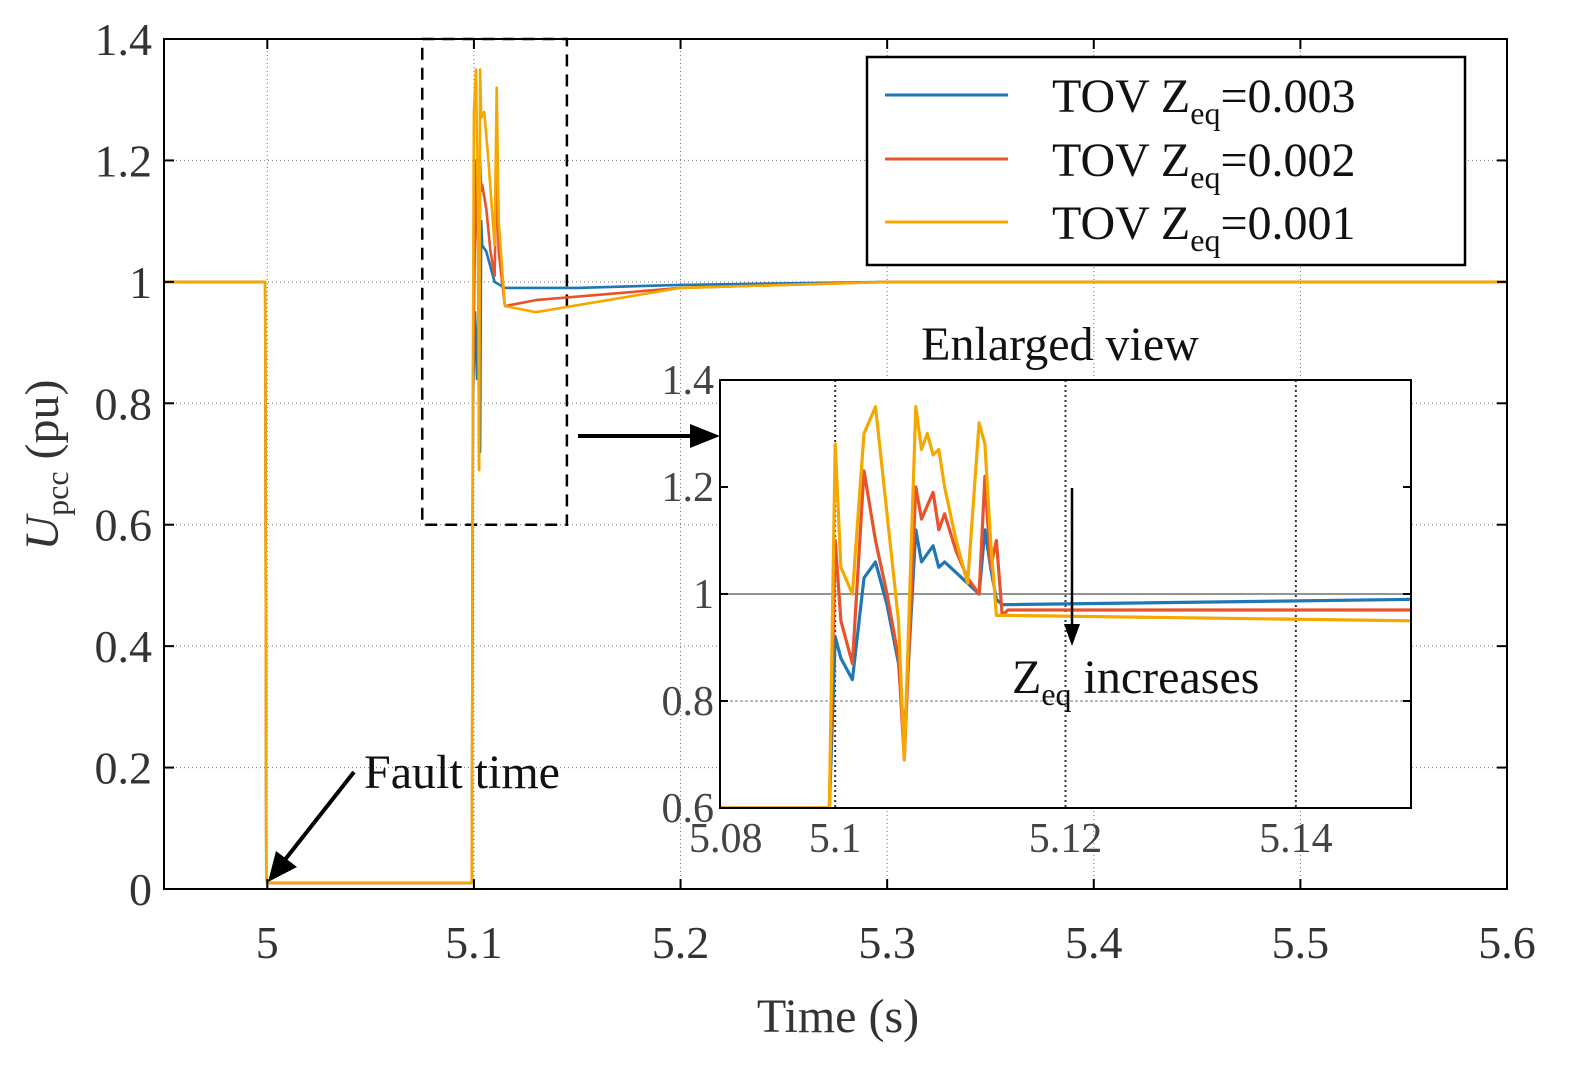  I want to click on legend-label-2: TOV Zeq=0.002, so click(1204, 164).